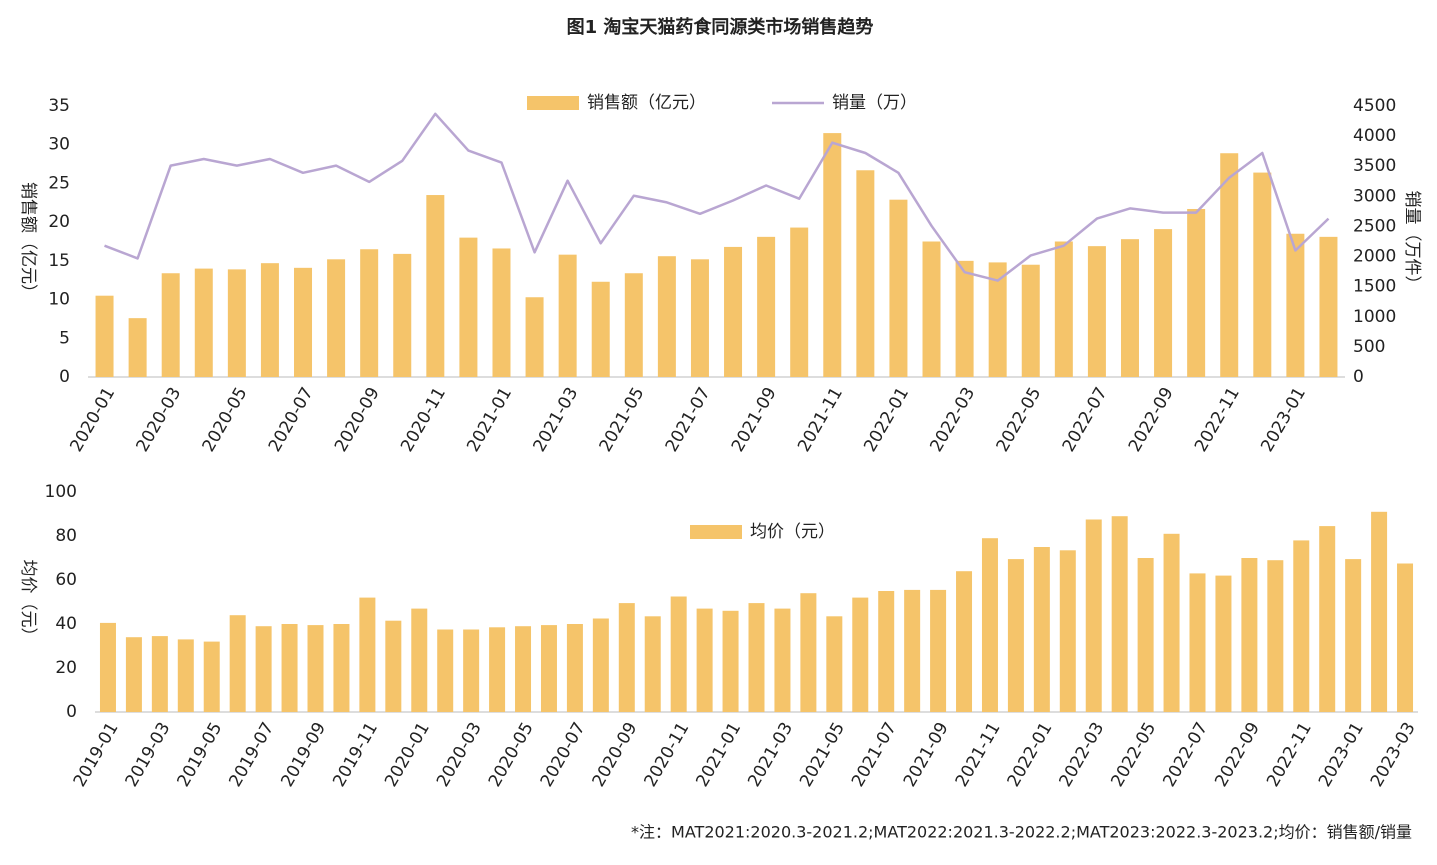 The height and width of the screenshot is (865, 1437). I want to click on y2-tick-label: 4000, so click(1374, 136).